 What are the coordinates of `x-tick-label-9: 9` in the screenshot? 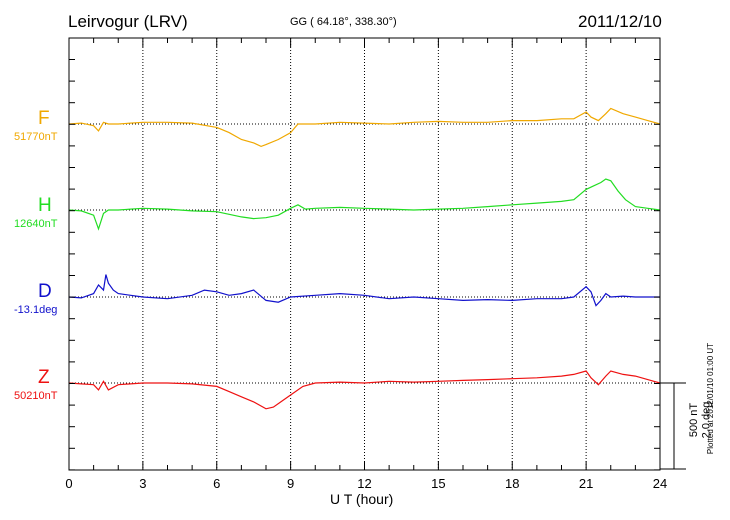 It's located at (290, 483).